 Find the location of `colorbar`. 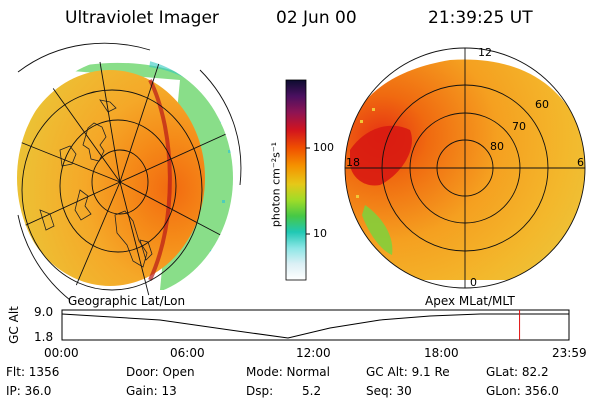

colorbar is located at coordinates (297, 180).